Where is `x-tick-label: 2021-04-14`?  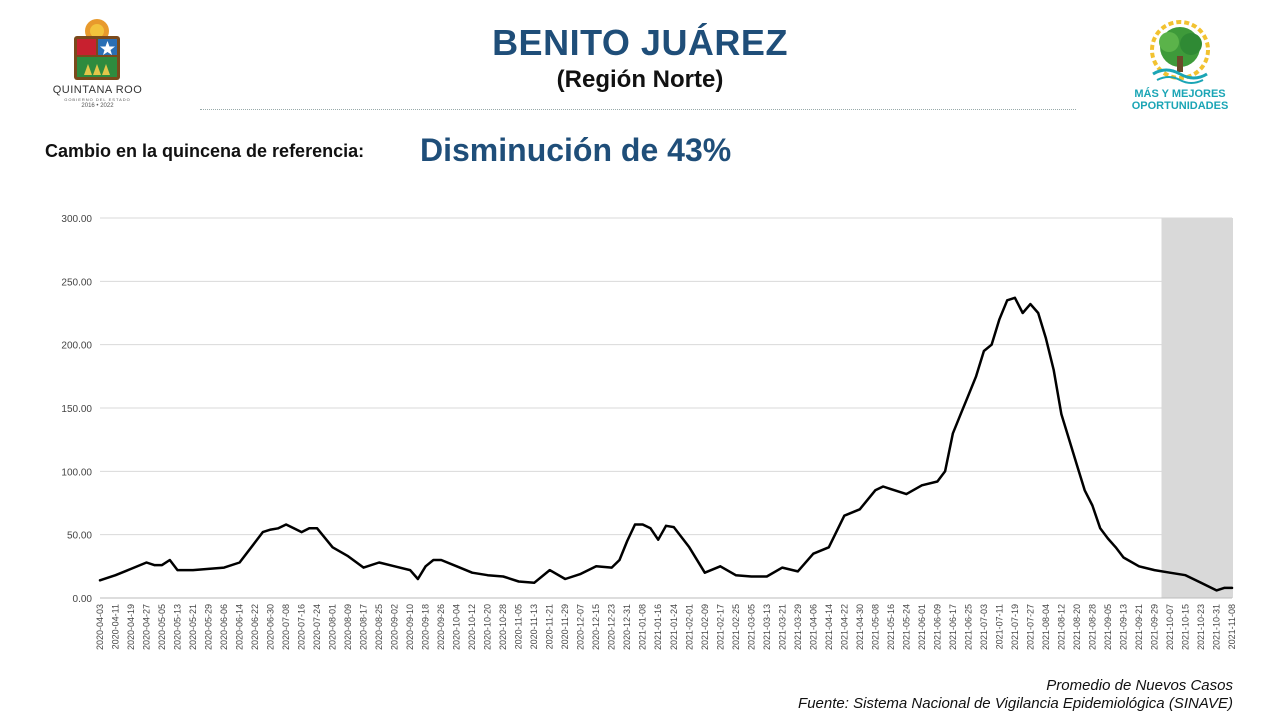
x-tick-label: 2021-04-14 is located at coordinates (829, 627).